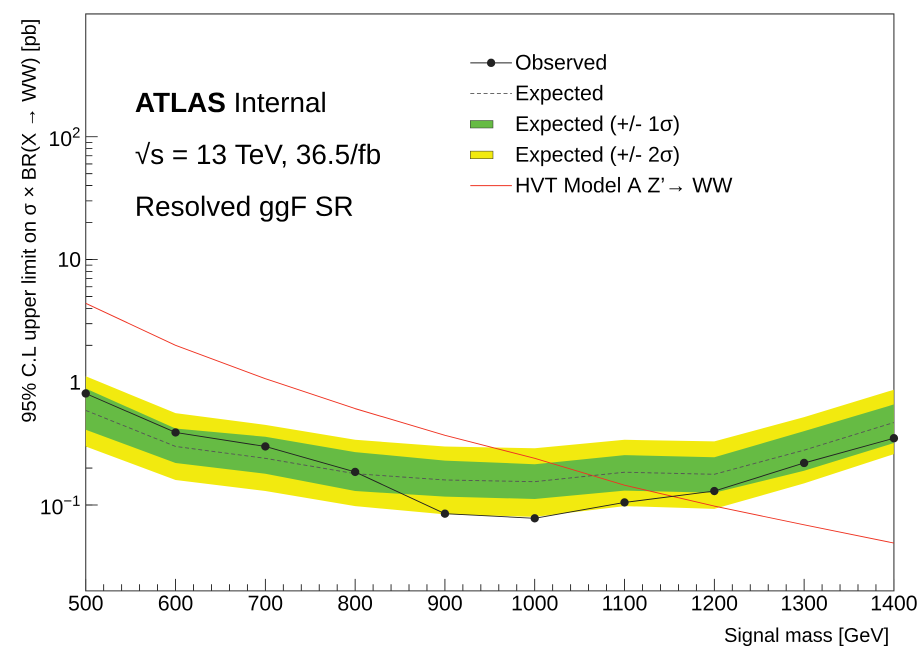 This screenshot has height=650, width=922. What do you see at coordinates (597, 156) in the screenshot?
I see `legend-label: Expected (+/- 2σ)` at bounding box center [597, 156].